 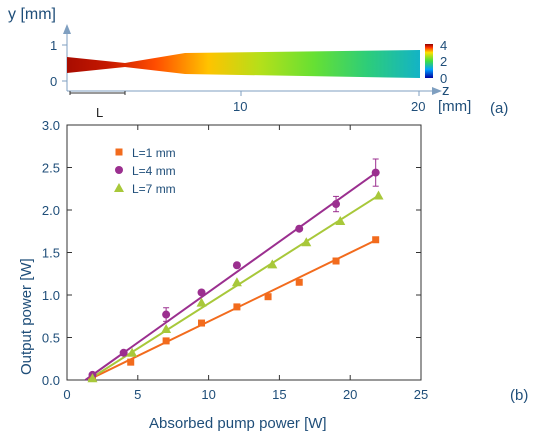 I want to click on b-ytick-label-0: 0.0, so click(x=51, y=380).